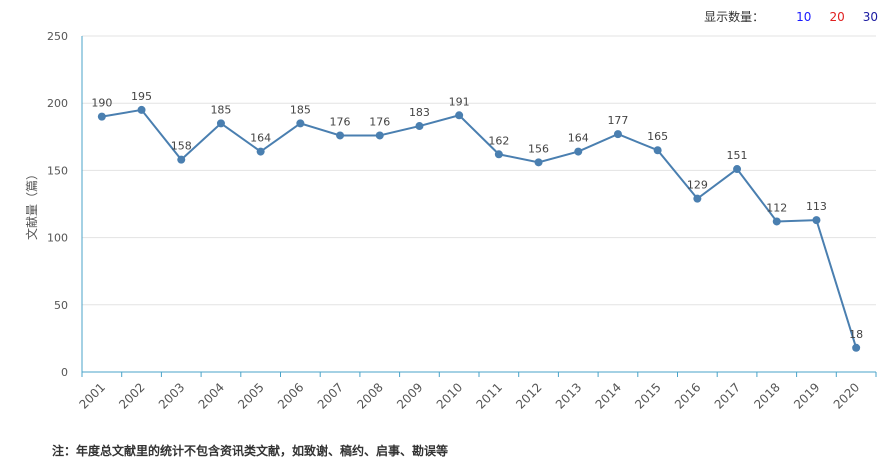 This screenshot has width=892, height=467. Describe the element at coordinates (141, 96) in the screenshot. I see `data-label: 195` at that location.